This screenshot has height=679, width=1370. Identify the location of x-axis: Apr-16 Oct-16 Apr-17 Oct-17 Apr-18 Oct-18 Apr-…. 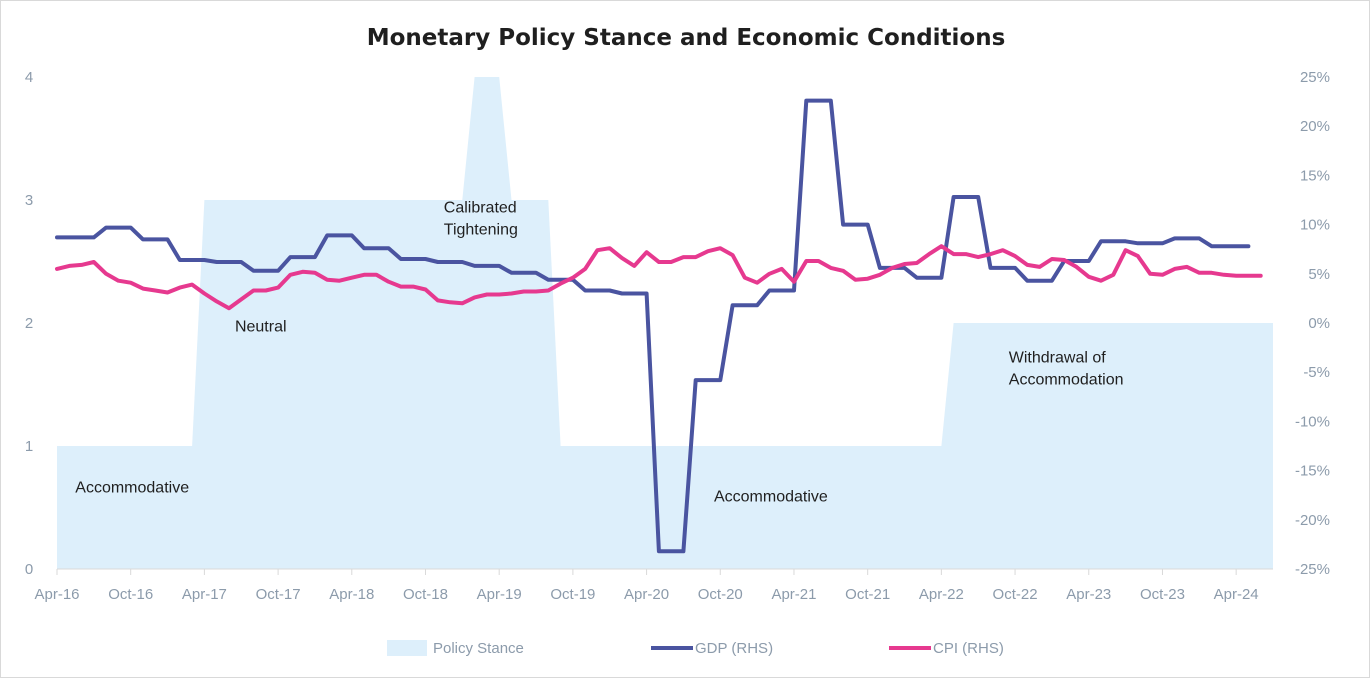
(653, 585).